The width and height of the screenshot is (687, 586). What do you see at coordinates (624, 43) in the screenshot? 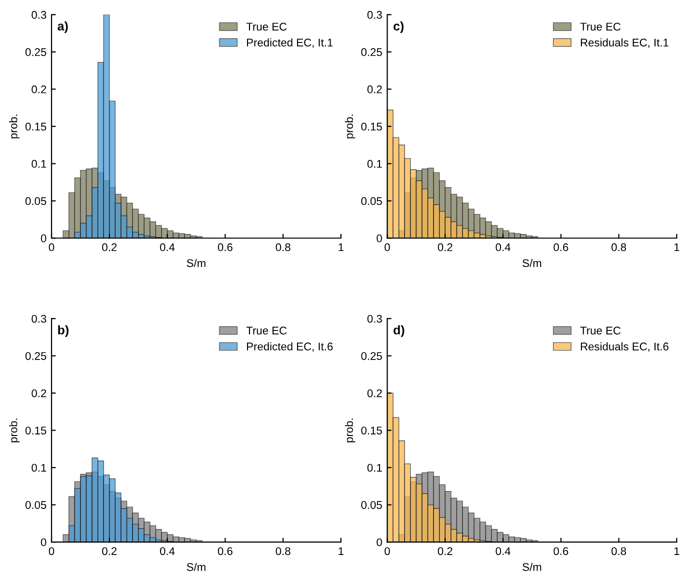
I see `legend-label: Residuals EC, It.1` at bounding box center [624, 43].